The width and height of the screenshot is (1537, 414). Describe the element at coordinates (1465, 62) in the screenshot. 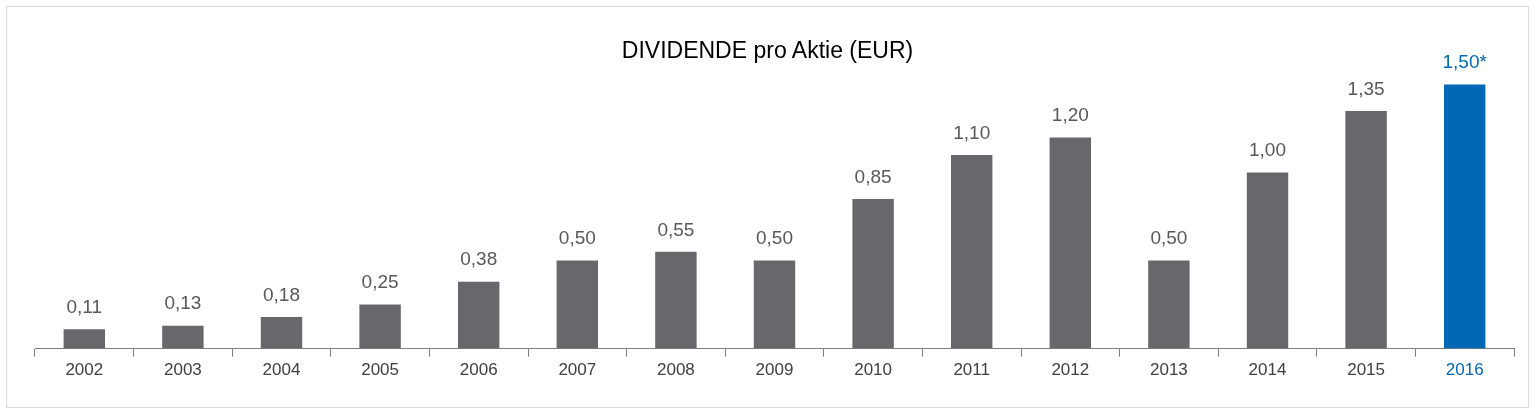

I see `data-label: 1,50*` at that location.